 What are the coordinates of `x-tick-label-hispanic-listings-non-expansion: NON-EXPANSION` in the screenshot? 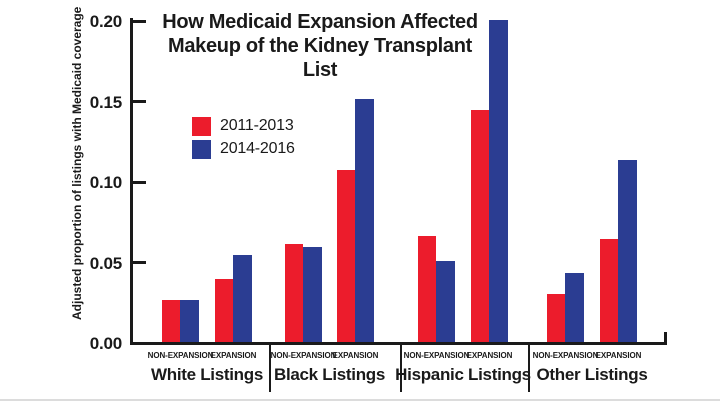 It's located at (436, 355).